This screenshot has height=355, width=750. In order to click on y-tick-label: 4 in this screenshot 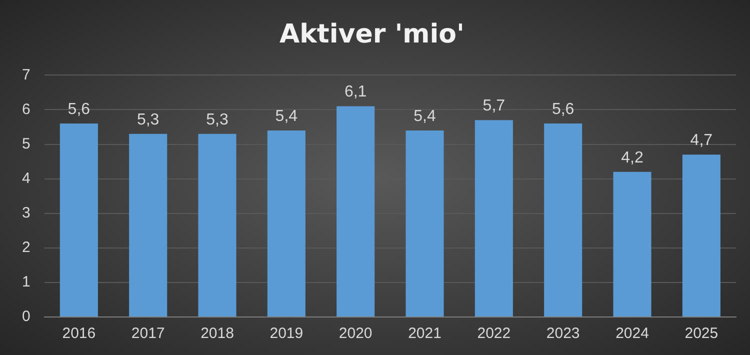, I will do `click(26, 178)`.